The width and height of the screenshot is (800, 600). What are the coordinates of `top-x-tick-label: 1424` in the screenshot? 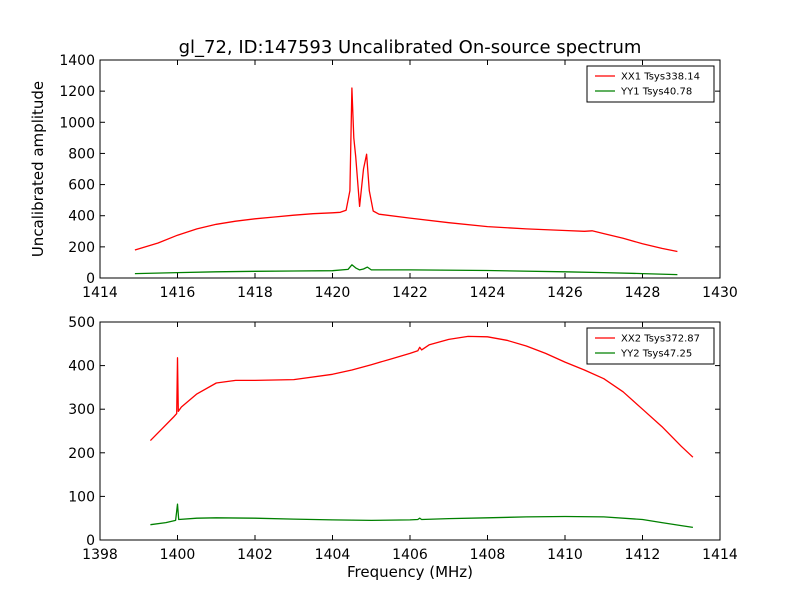 It's located at (488, 293).